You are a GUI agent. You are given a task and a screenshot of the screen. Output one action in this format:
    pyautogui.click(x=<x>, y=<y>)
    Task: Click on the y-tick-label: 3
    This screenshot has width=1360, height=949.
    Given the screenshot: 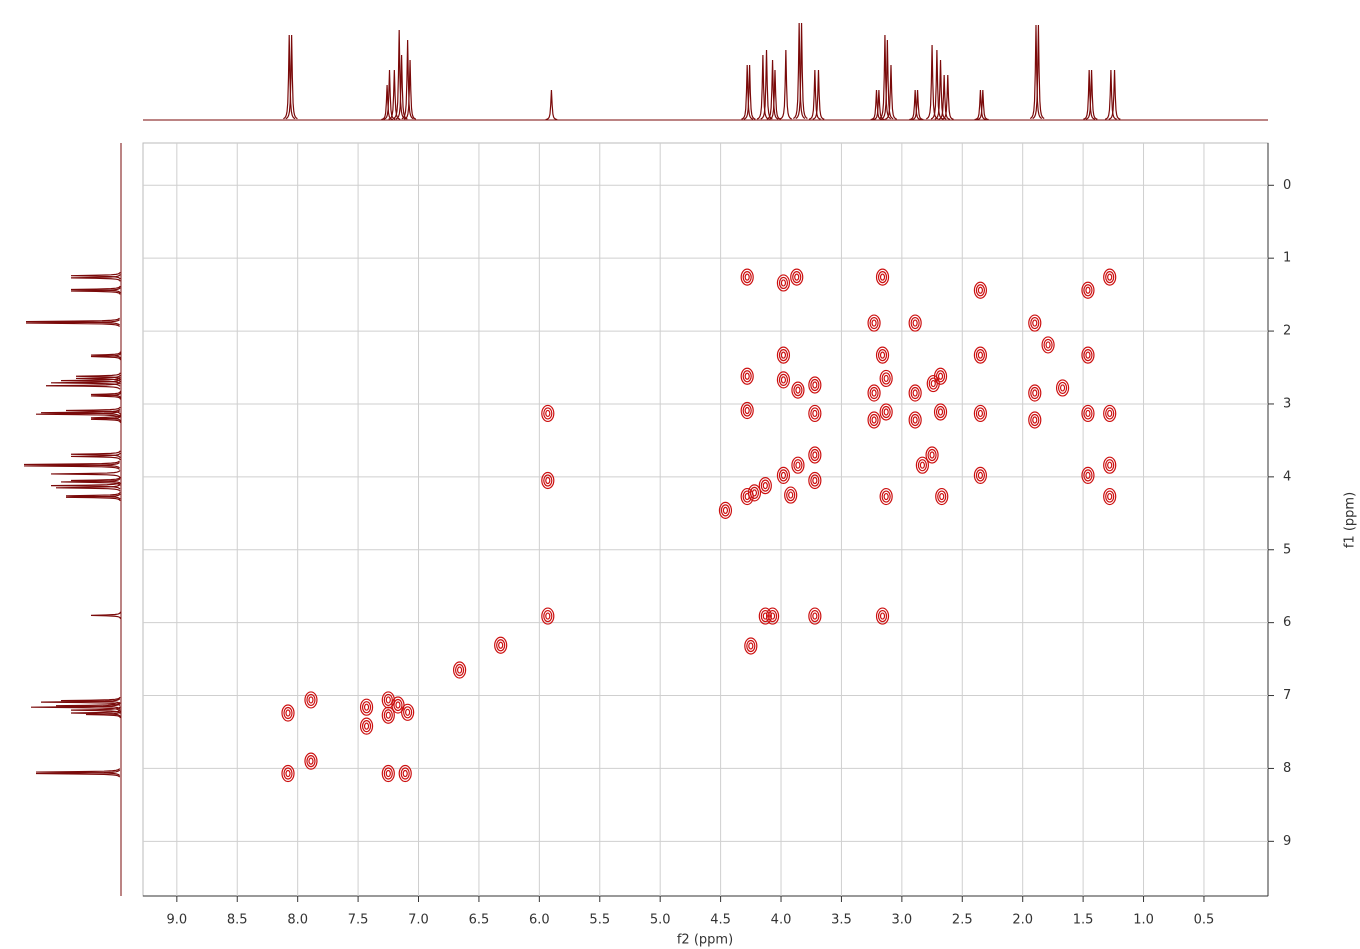 What is the action you would take?
    pyautogui.click(x=1287, y=403)
    